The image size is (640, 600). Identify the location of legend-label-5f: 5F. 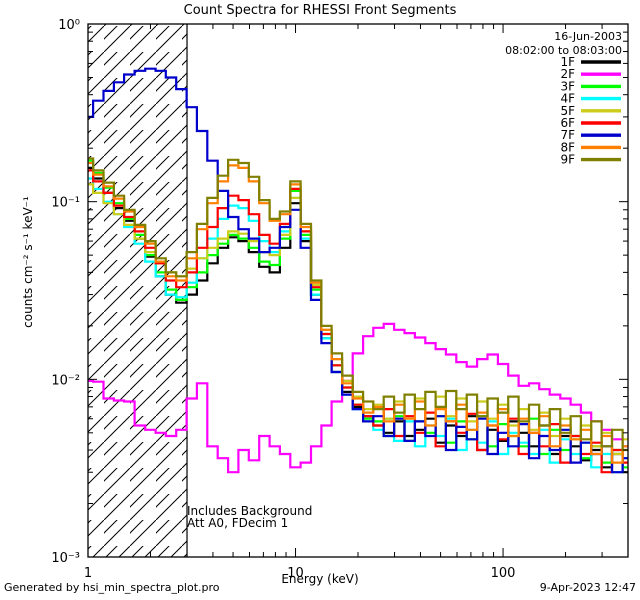
(567, 111).